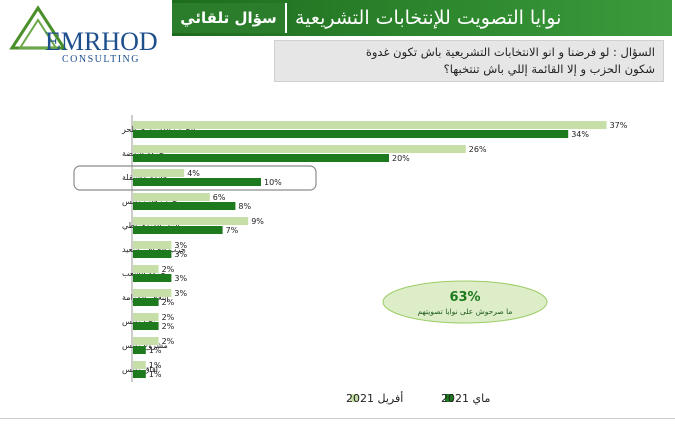  Describe the element at coordinates (580, 134) in the screenshot. I see `data-label: 34%` at that location.